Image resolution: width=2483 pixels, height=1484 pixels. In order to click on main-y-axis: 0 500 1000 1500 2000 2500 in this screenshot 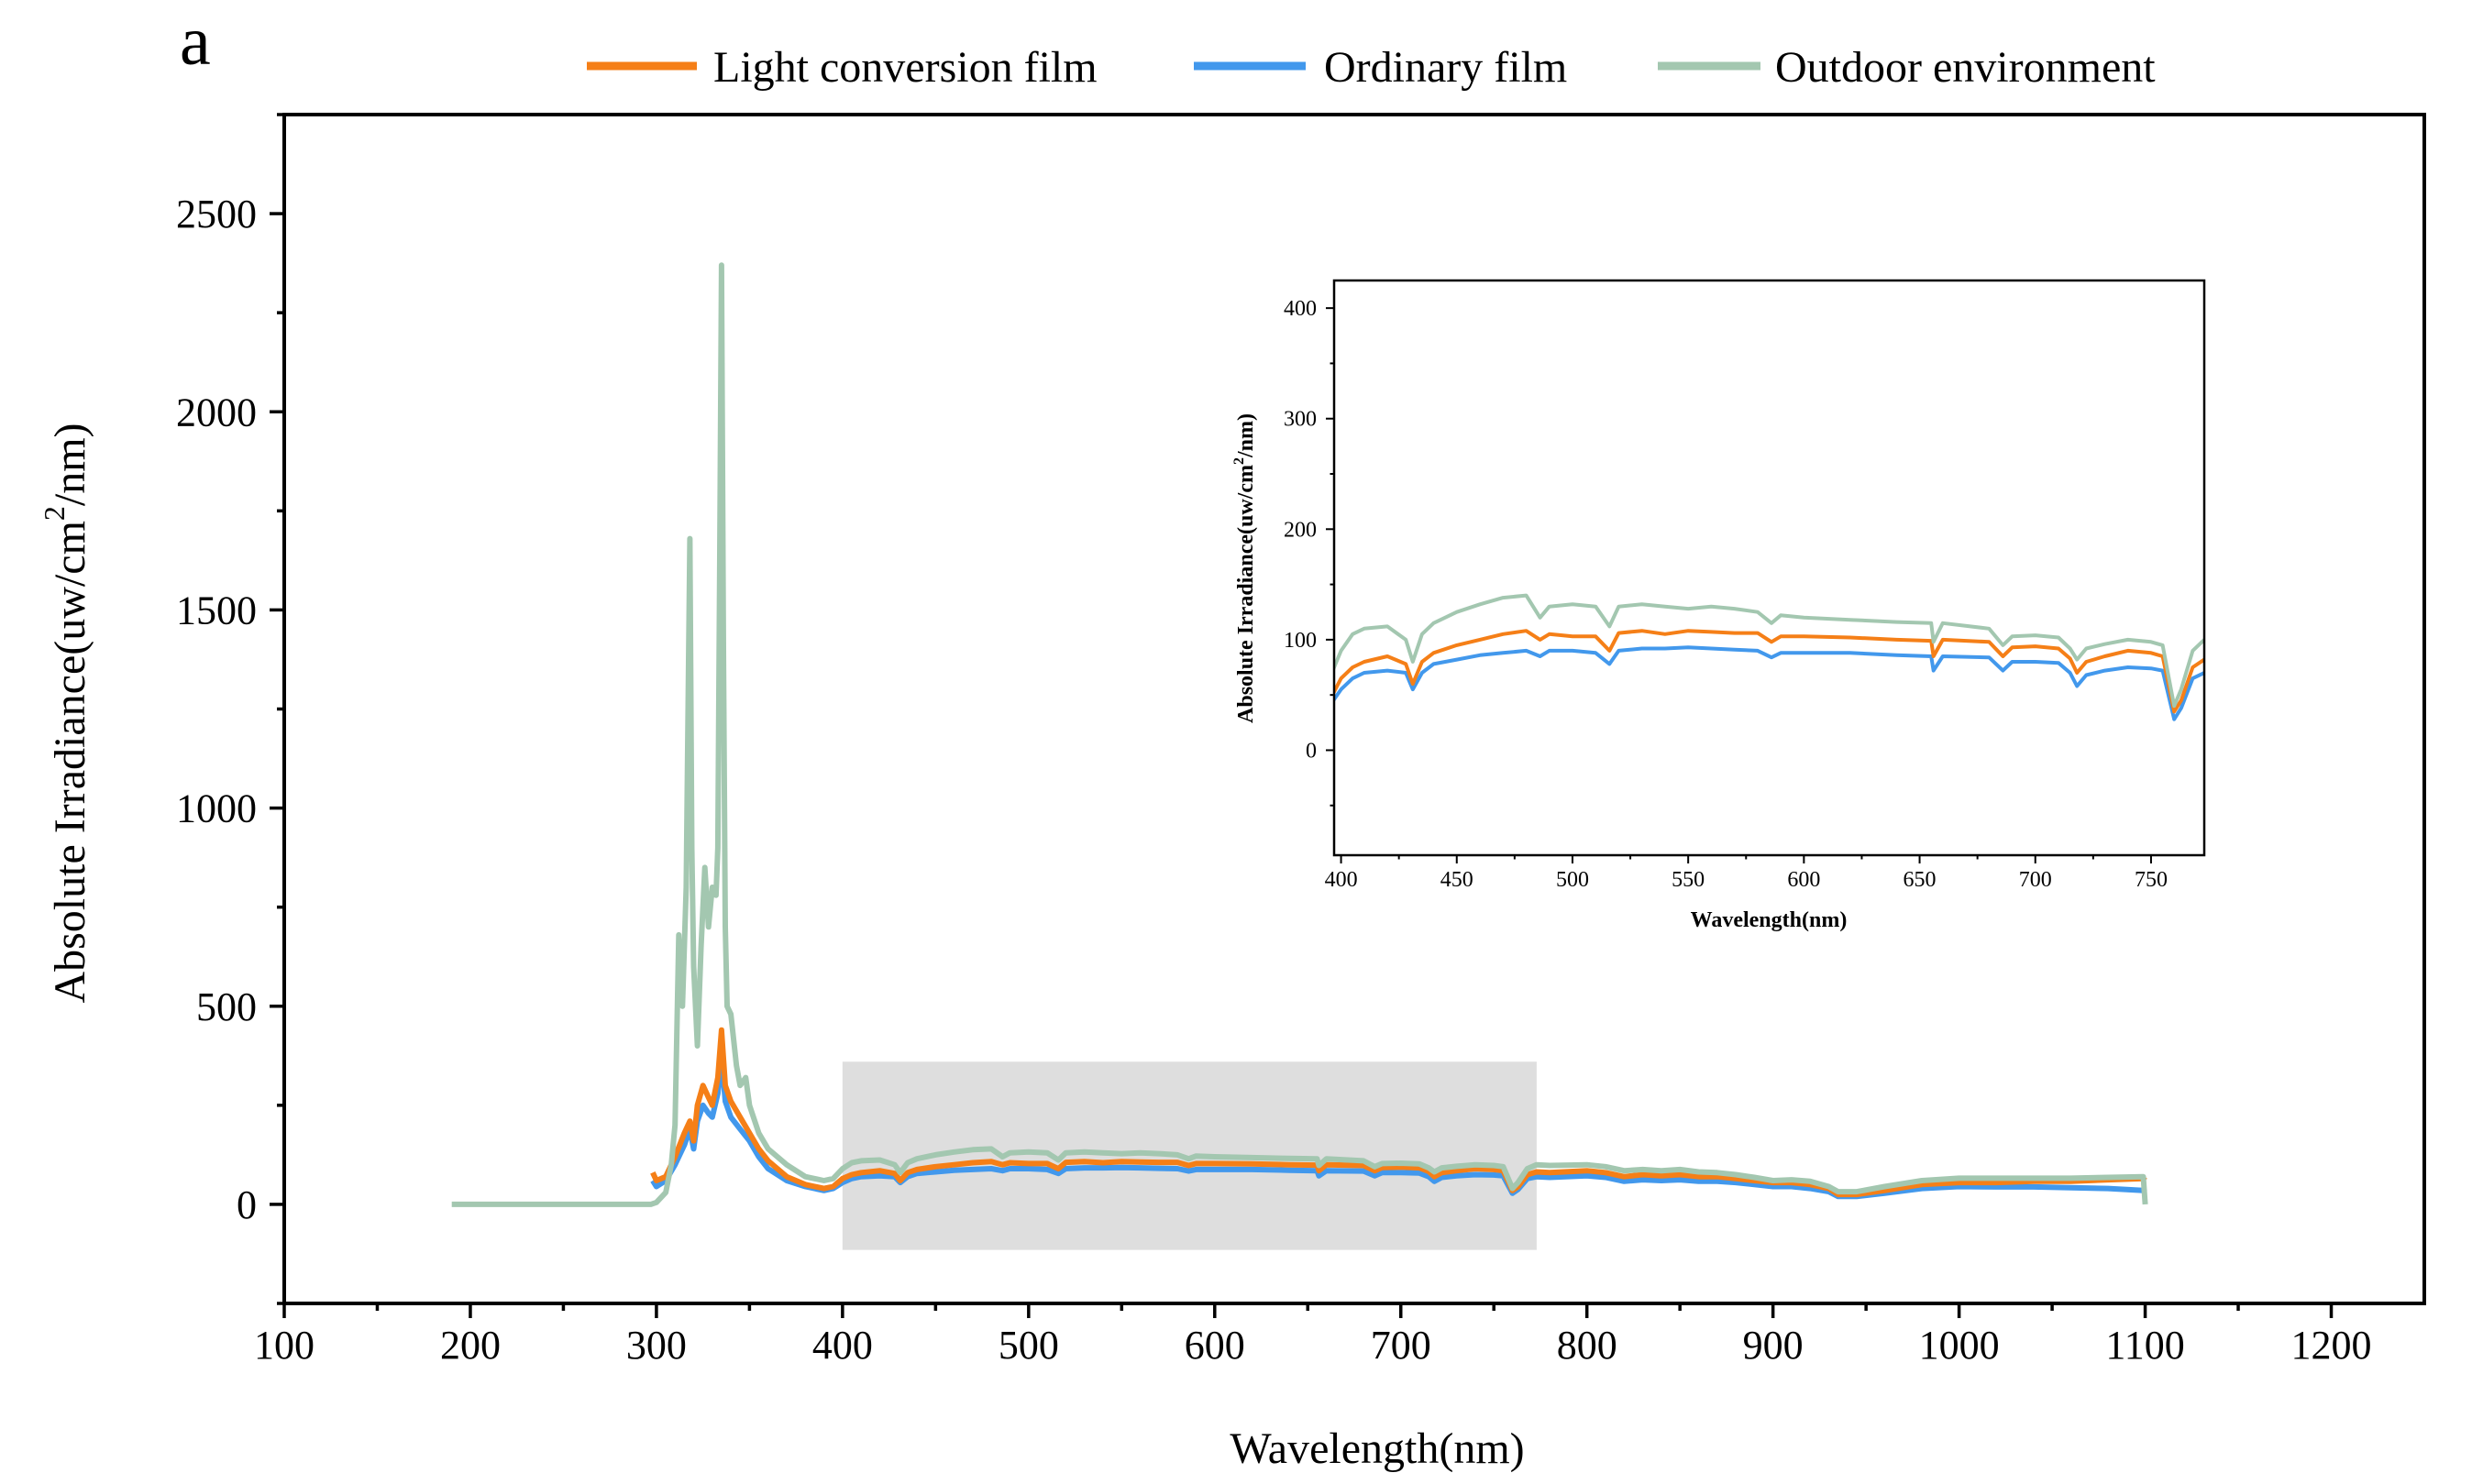, I will do `click(230, 709)`.